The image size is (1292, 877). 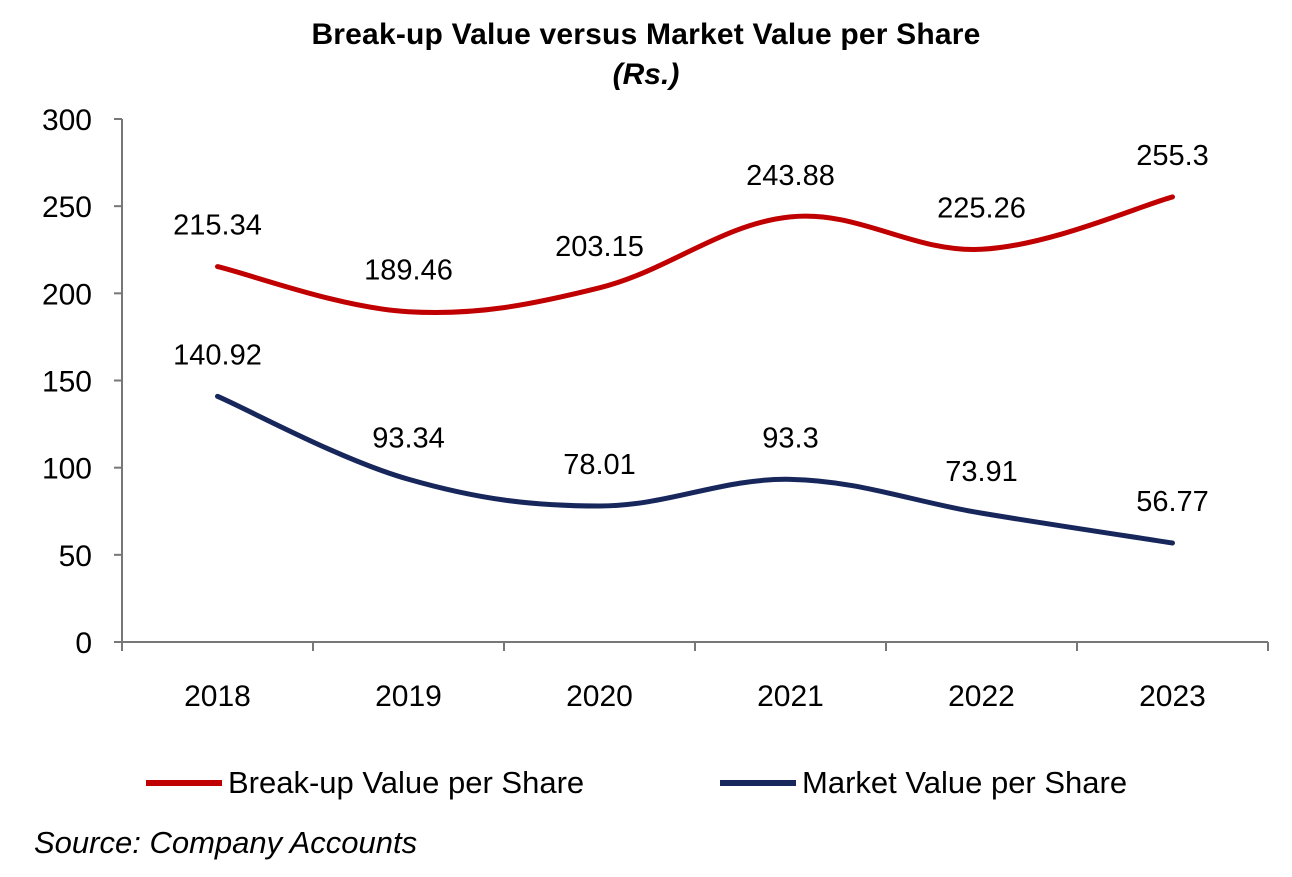 I want to click on y-tick-label: 100, so click(x=67, y=469).